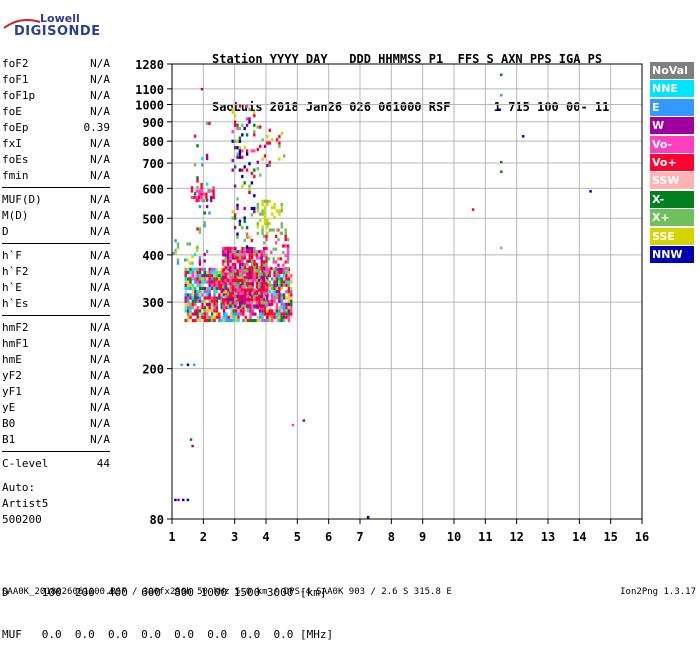  I want to click on legend-item: W, so click(672, 126).